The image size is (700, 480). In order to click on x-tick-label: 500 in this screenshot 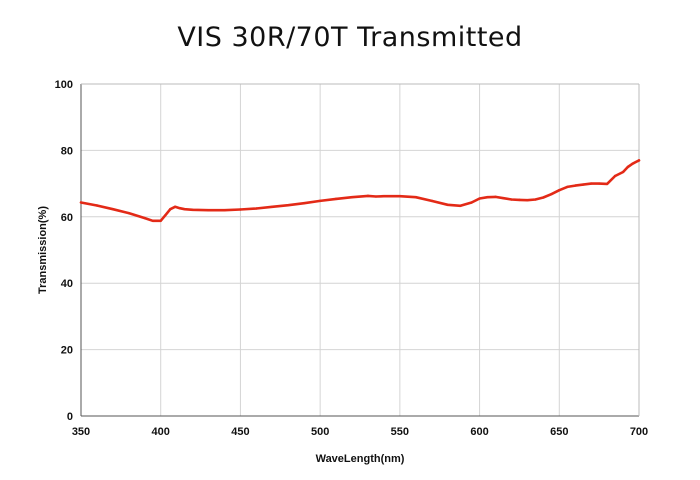, I will do `click(320, 432)`.